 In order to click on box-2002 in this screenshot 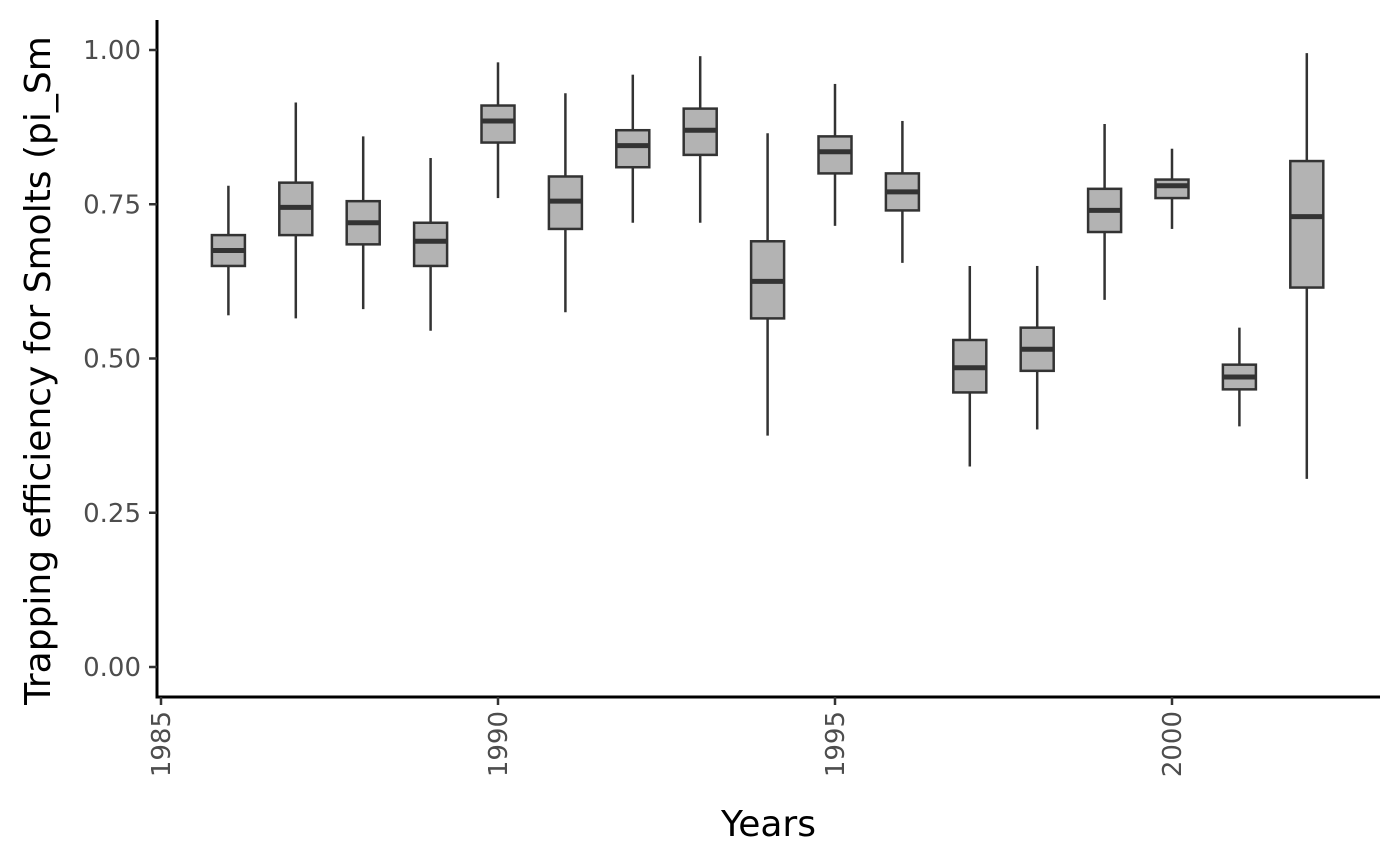, I will do `click(1307, 266)`.